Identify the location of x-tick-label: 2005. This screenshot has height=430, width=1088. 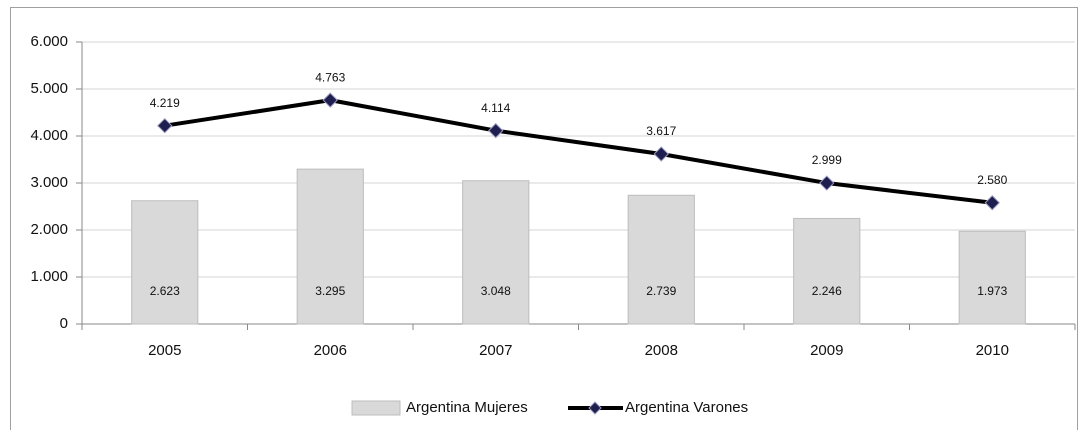
(164, 350).